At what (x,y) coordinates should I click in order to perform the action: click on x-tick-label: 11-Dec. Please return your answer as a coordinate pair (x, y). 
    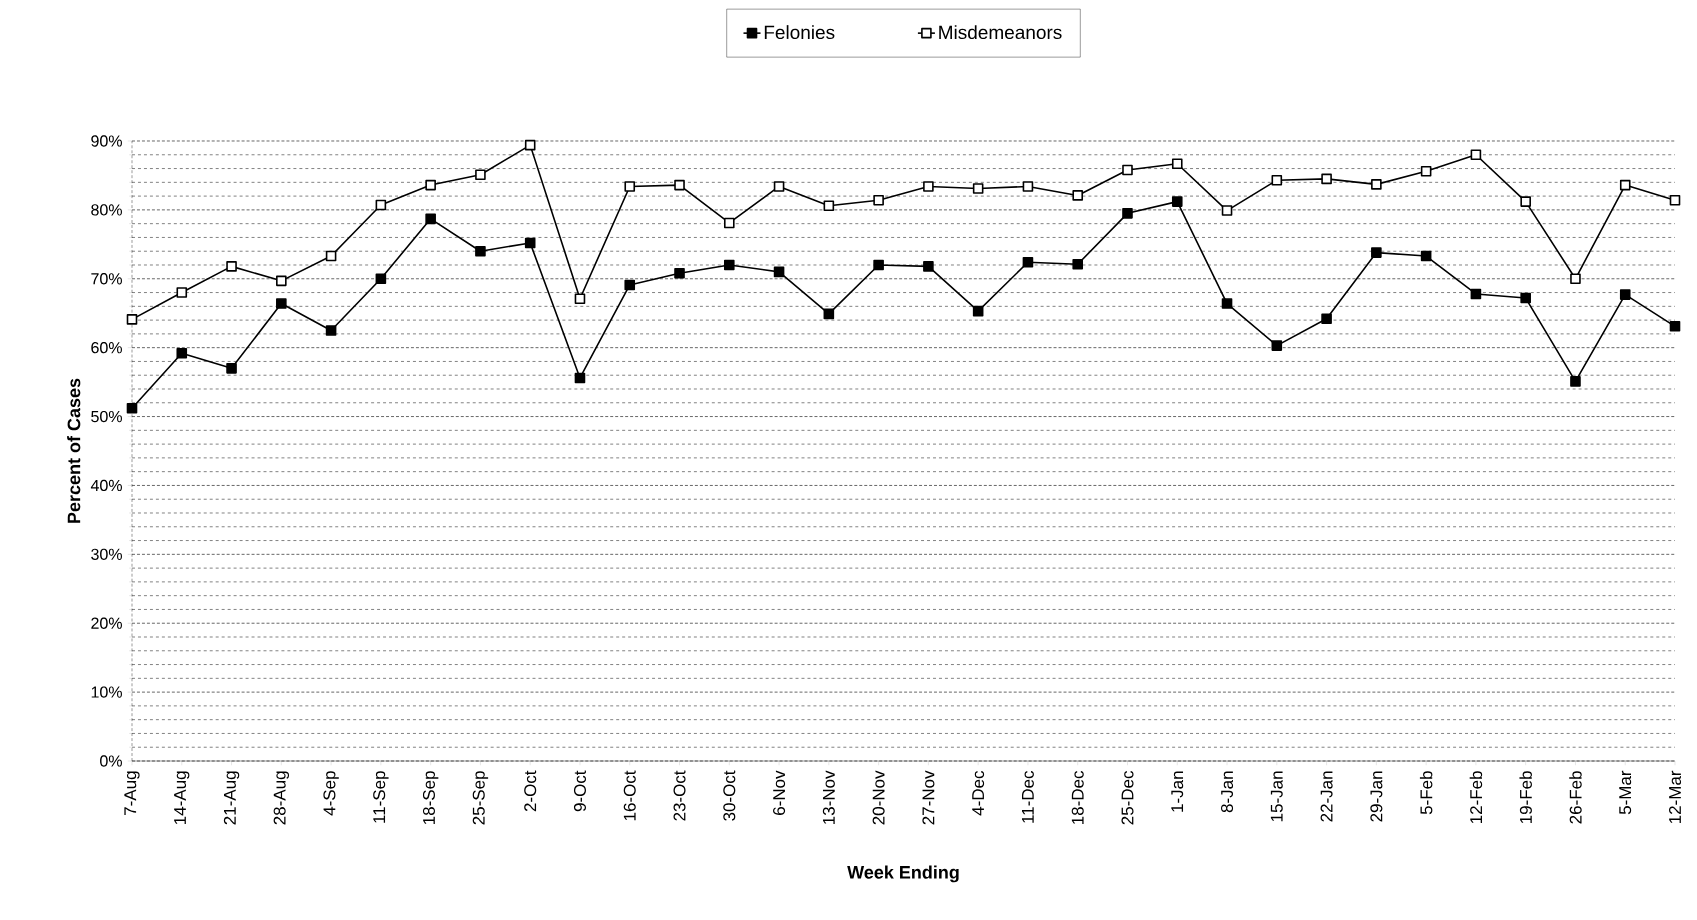
    Looking at the image, I should click on (1028, 796).